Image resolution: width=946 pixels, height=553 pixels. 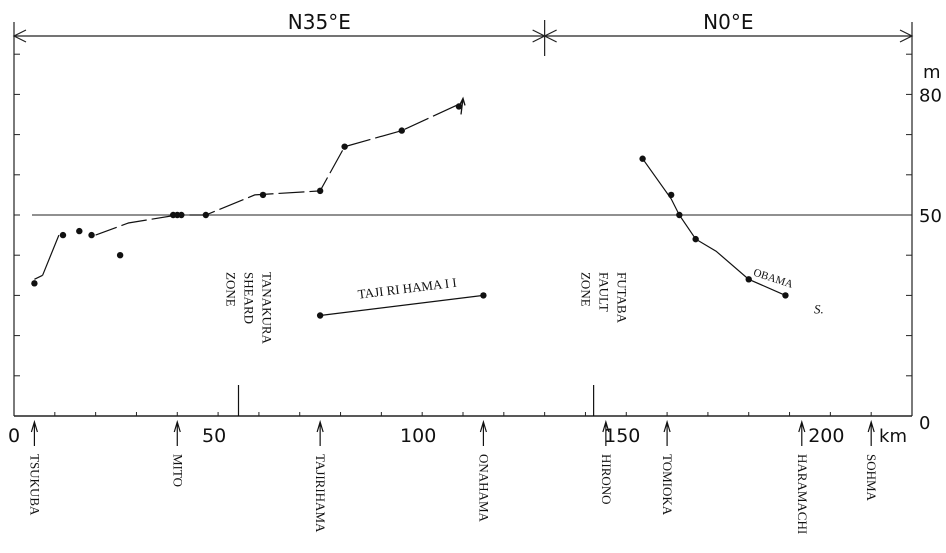 What do you see at coordinates (826, 436) in the screenshot?
I see `x-tick-label: 200` at bounding box center [826, 436].